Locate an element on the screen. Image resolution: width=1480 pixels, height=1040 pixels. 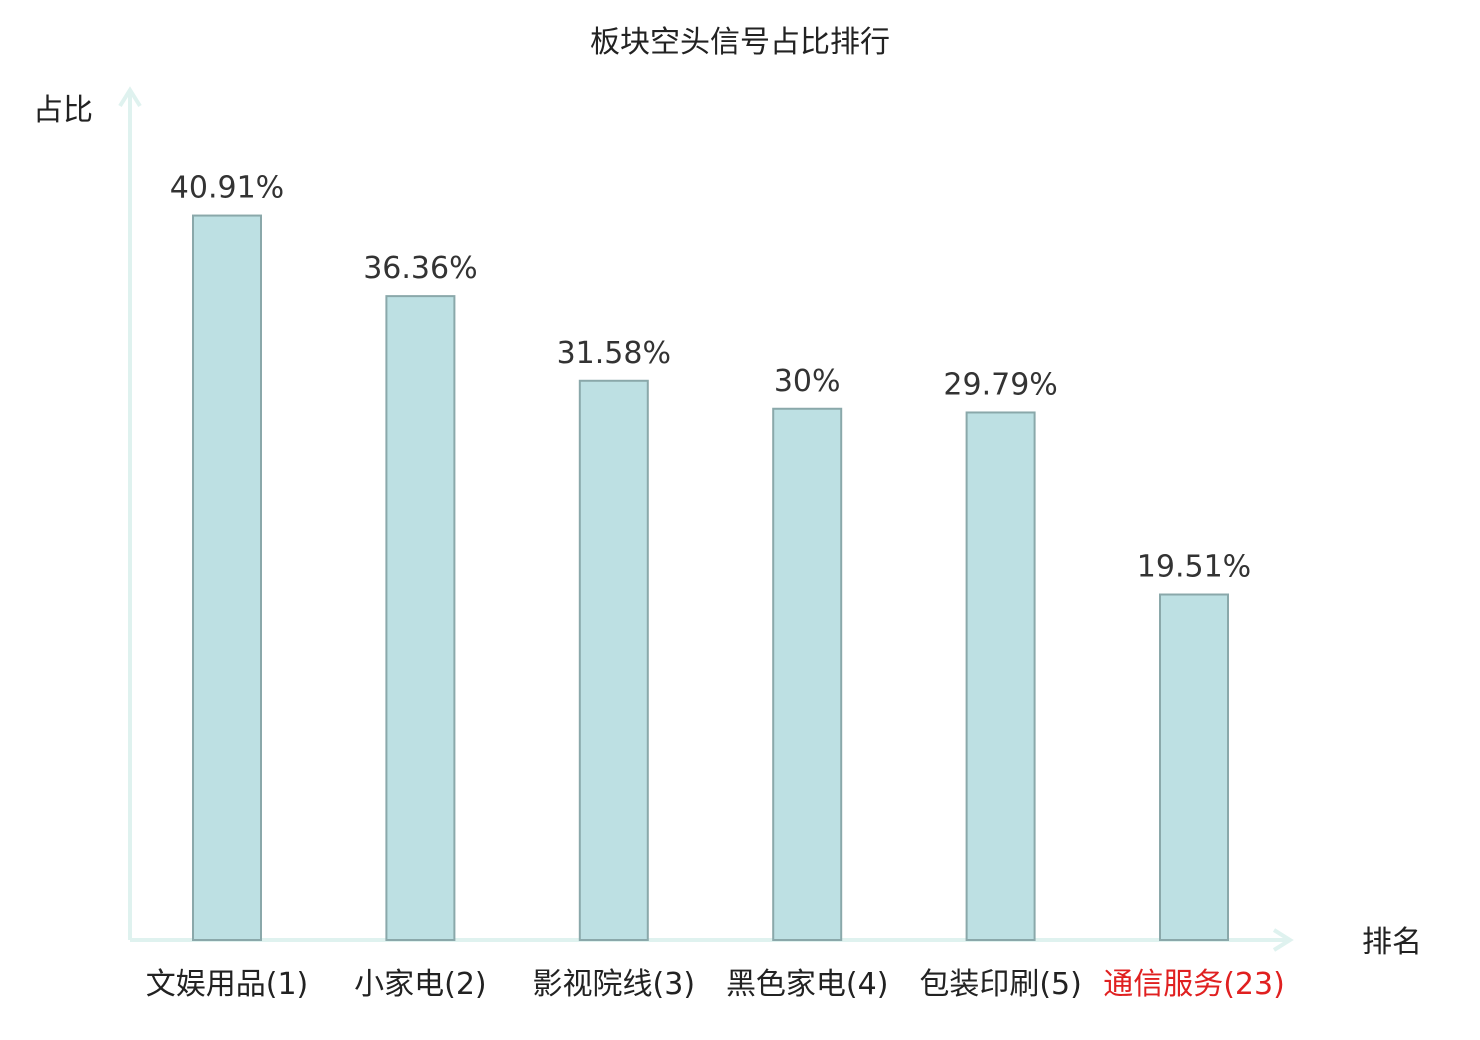
bar-value-label: 19.51% is located at coordinates (1194, 567).